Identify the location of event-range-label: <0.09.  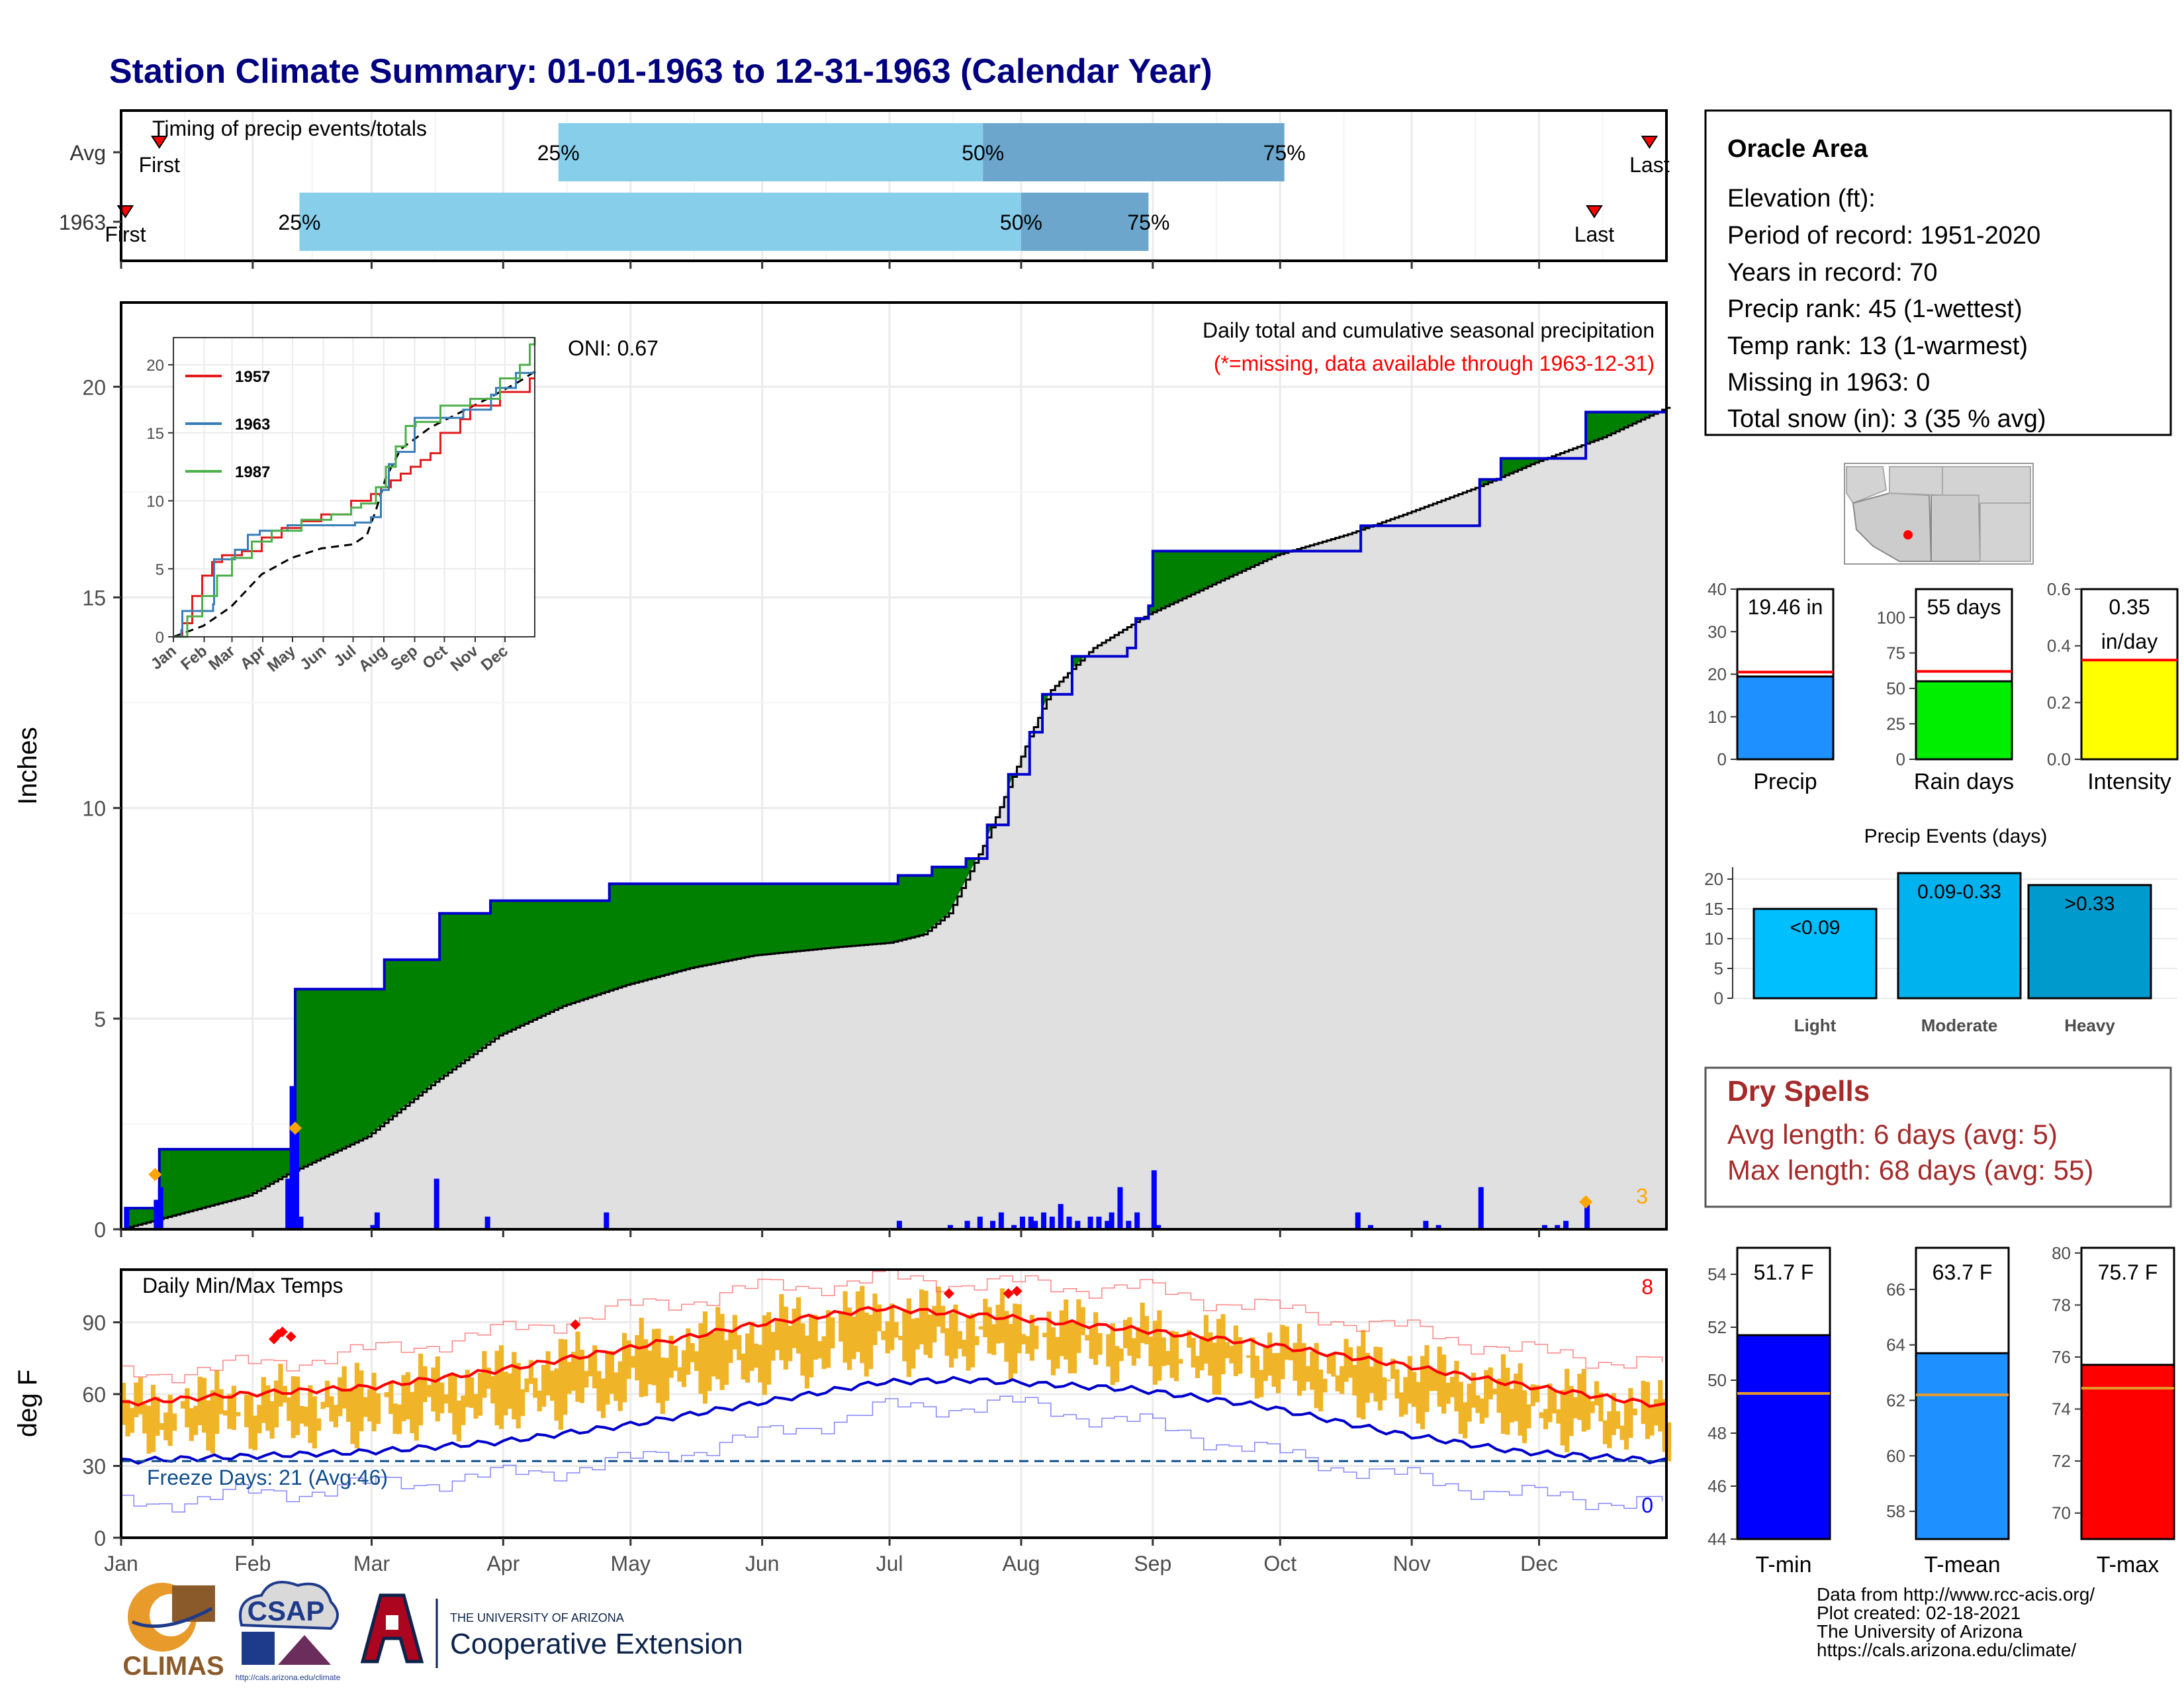
(1815, 928).